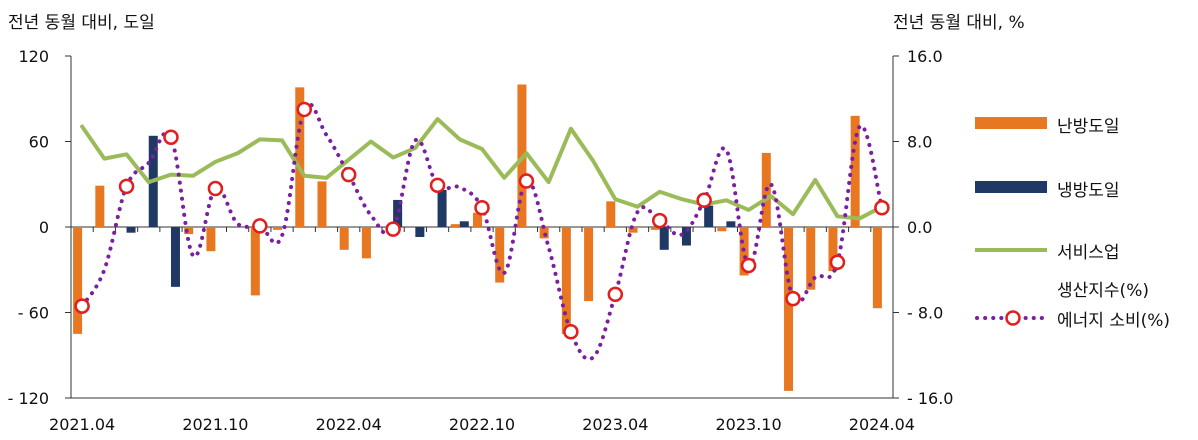 The height and width of the screenshot is (440, 1198). Describe the element at coordinates (1011, 250) in the screenshot. I see `legend-swatch-service` at that location.